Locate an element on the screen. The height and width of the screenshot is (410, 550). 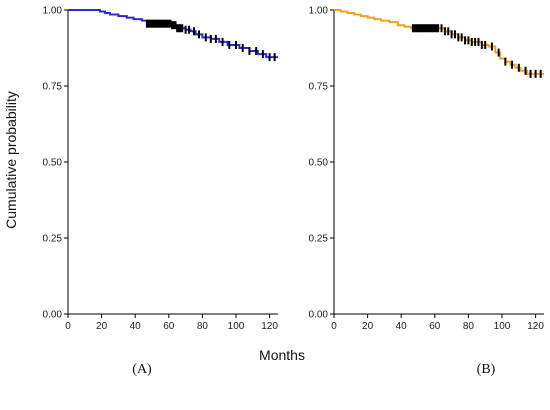
panel-b-y-tick-label: 0.50 is located at coordinates (319, 163).